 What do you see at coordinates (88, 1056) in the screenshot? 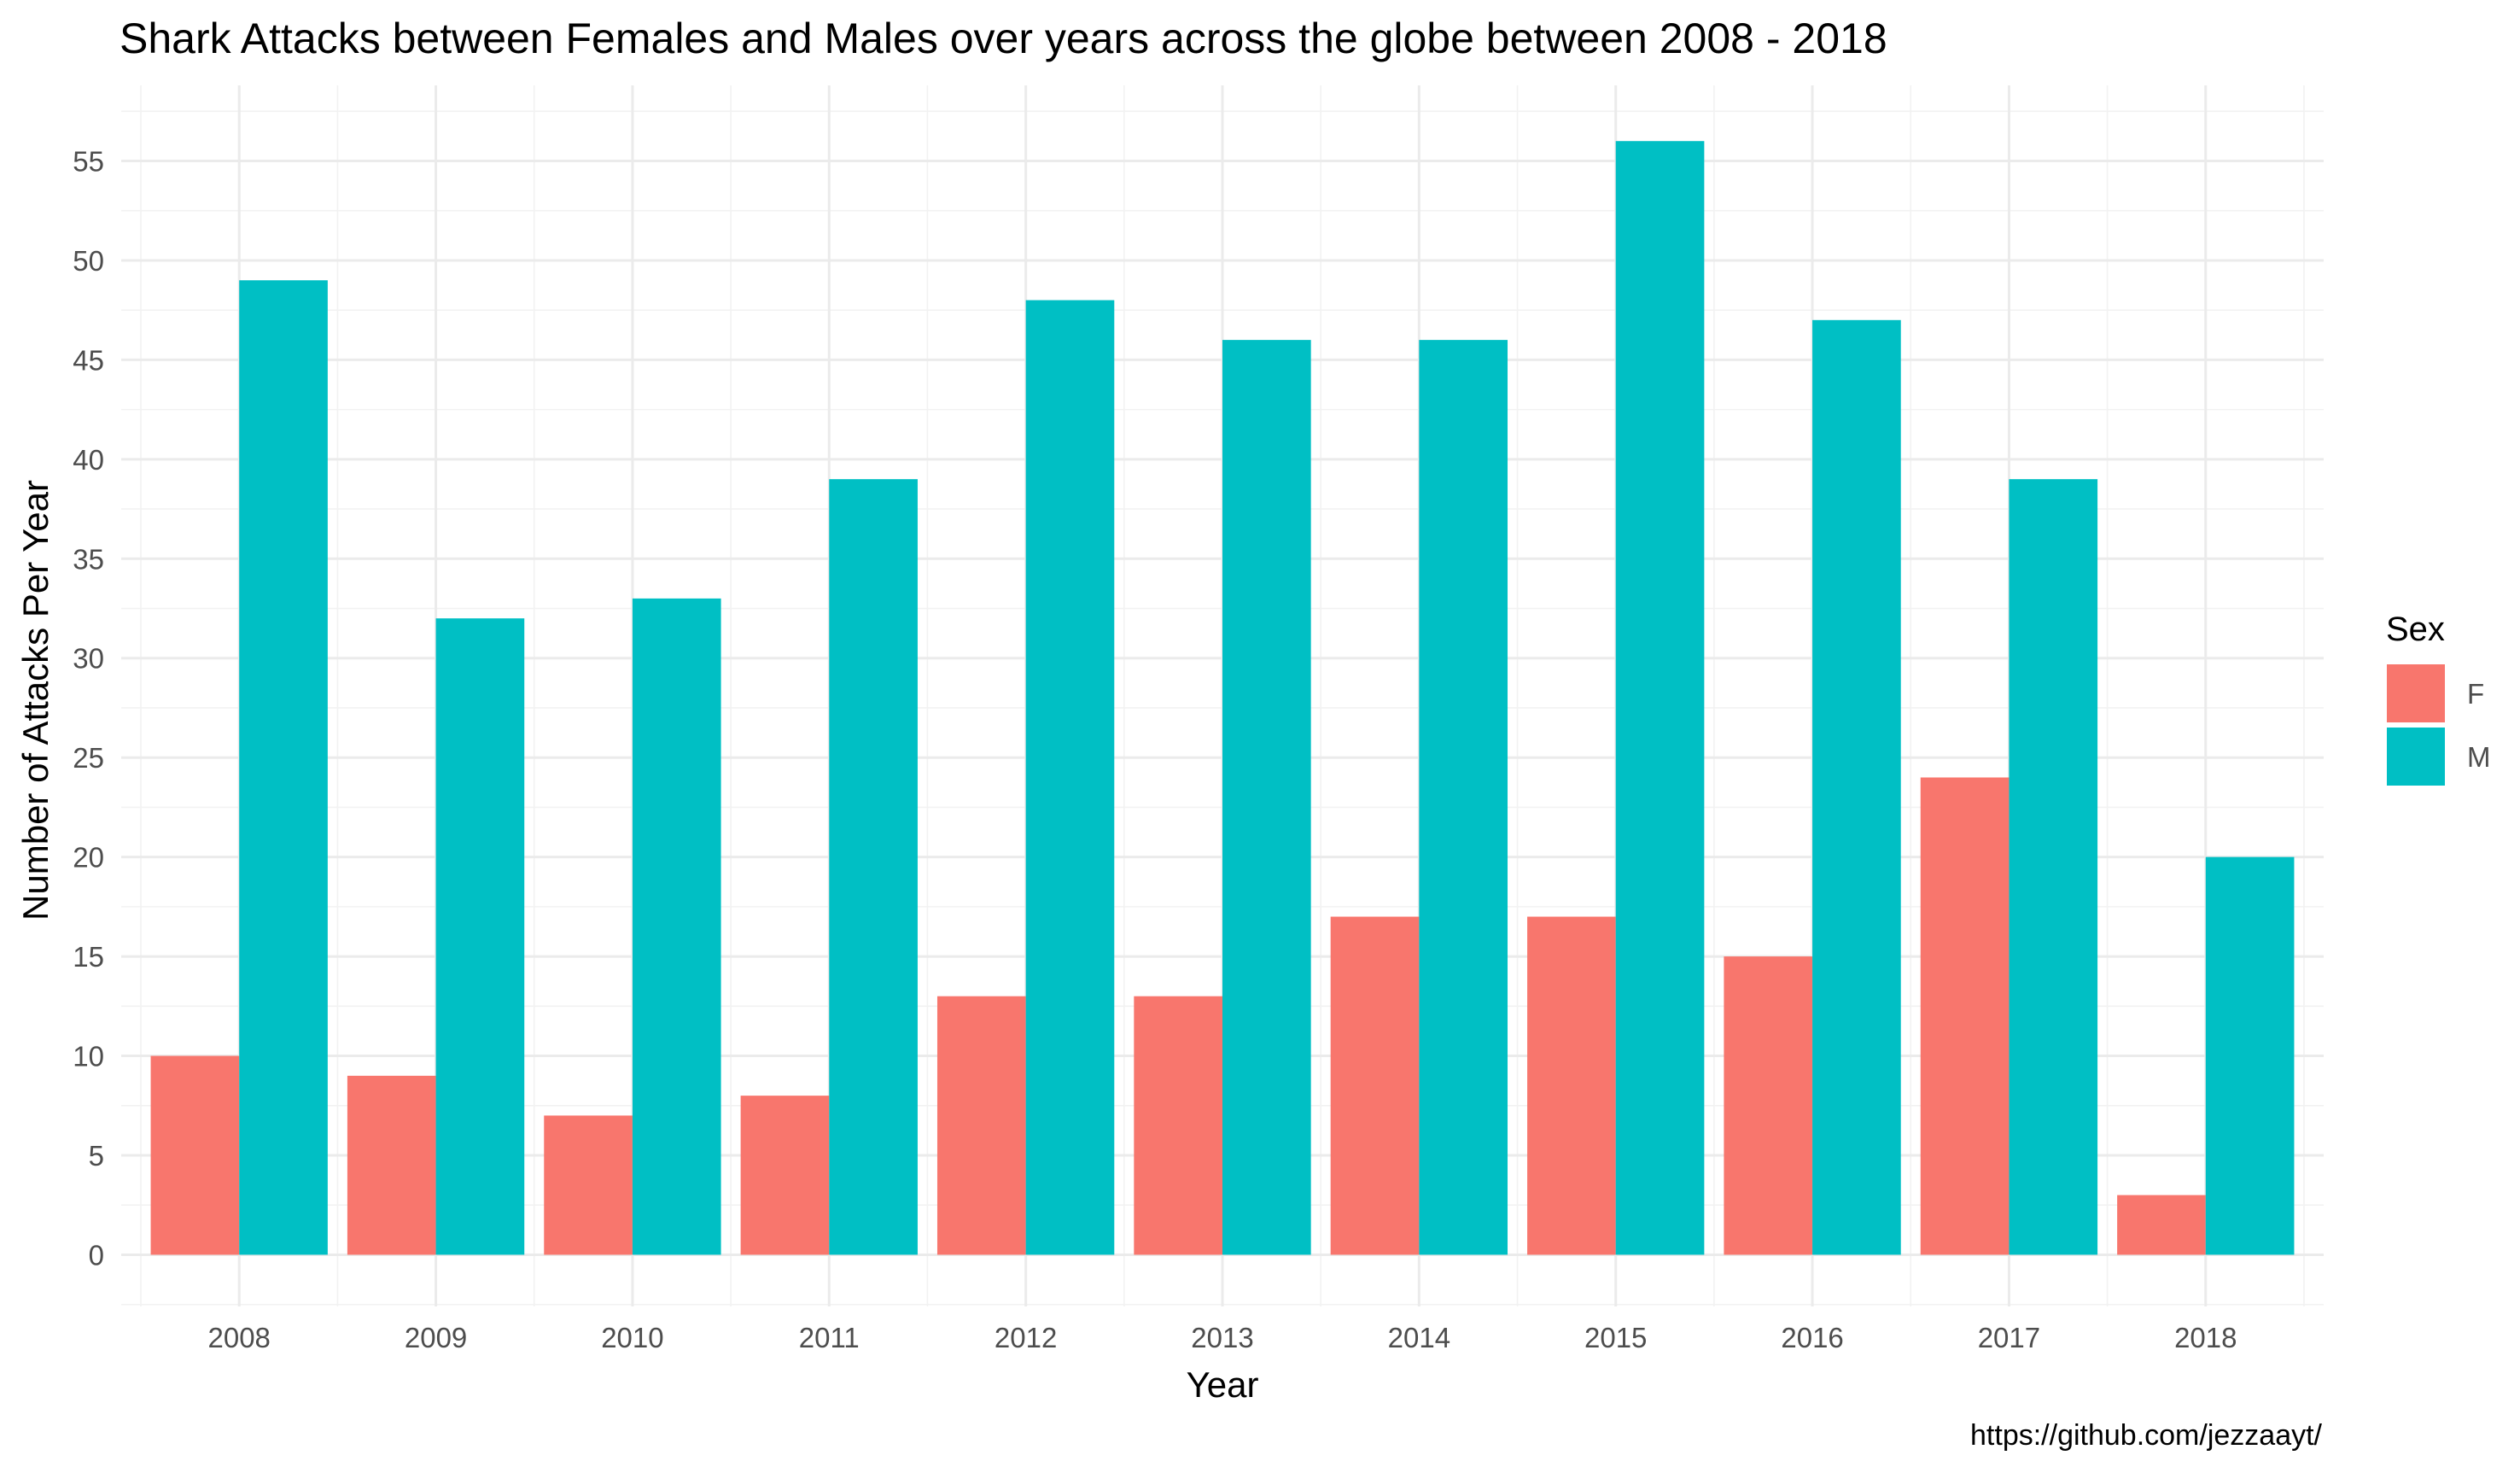
I see `y-tick-label-10: 10` at bounding box center [88, 1056].